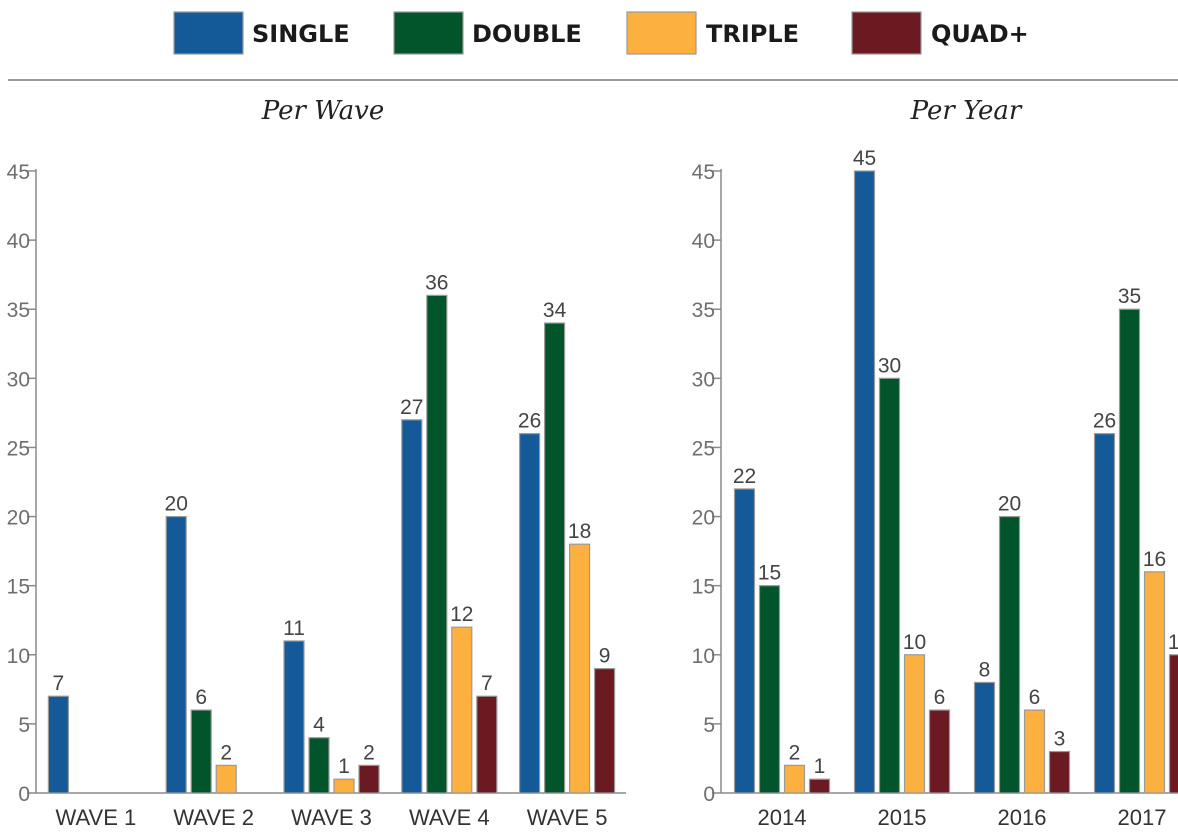 The width and height of the screenshot is (1178, 833). Describe the element at coordinates (428, 33) in the screenshot. I see `legend-swatch-double` at that location.